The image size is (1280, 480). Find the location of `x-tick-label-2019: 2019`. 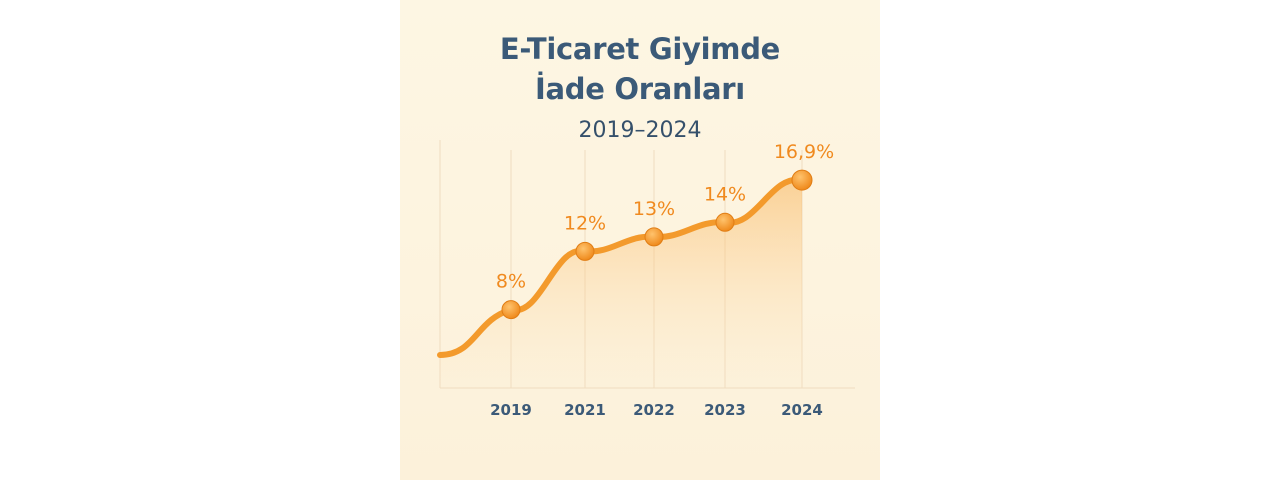

x-tick-label-2019: 2019 is located at coordinates (511, 410).